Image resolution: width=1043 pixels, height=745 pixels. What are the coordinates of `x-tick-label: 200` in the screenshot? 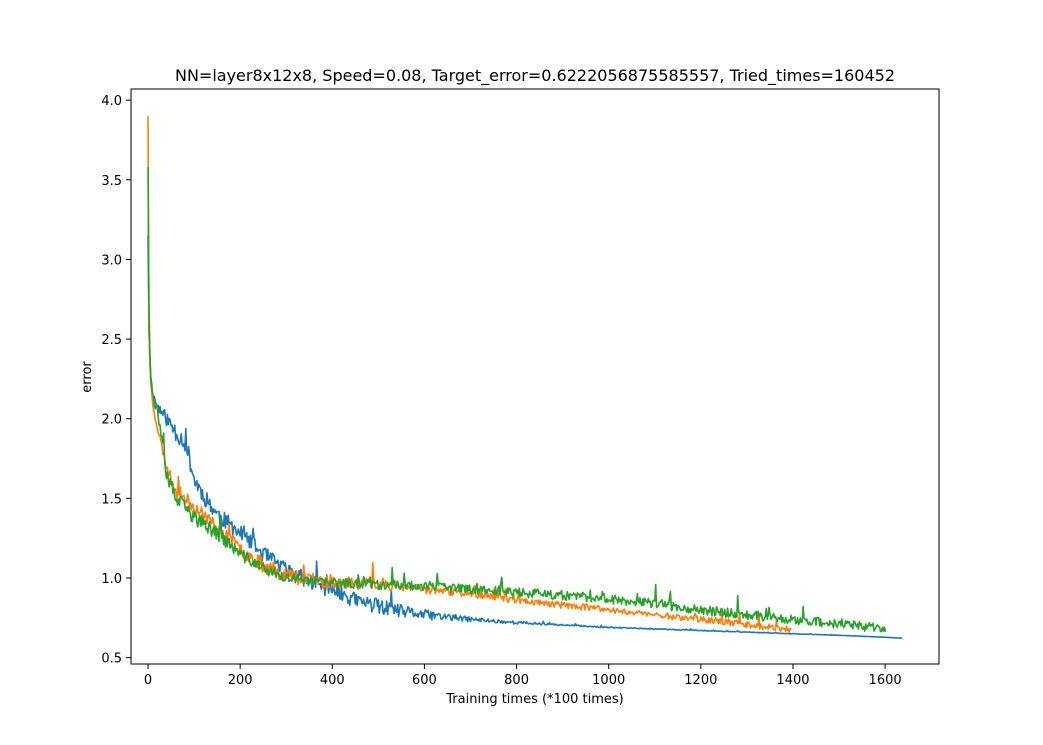 It's located at (240, 680).